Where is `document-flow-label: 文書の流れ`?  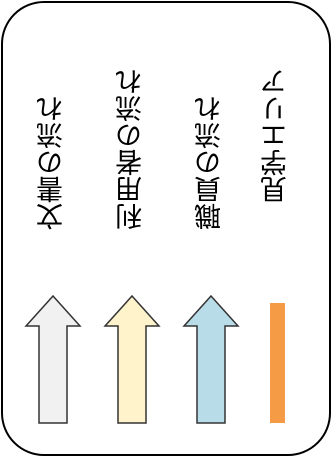 document-flow-label: 文書の流れ is located at coordinates (52, 162).